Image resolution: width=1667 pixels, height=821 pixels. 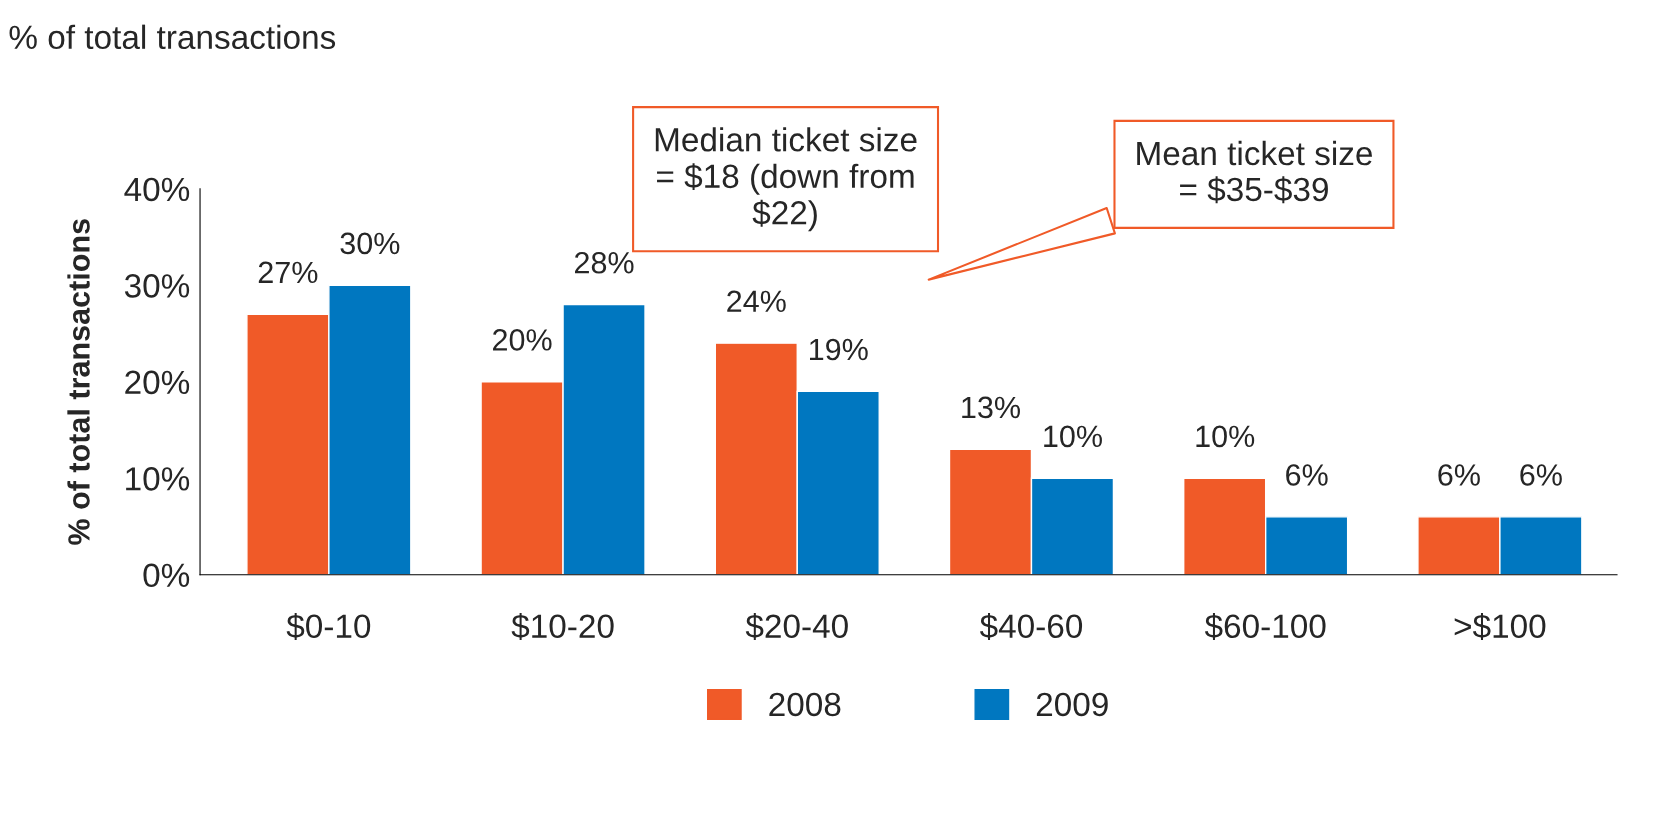 I want to click on x-tick-label: $40-60, so click(x=1031, y=627).